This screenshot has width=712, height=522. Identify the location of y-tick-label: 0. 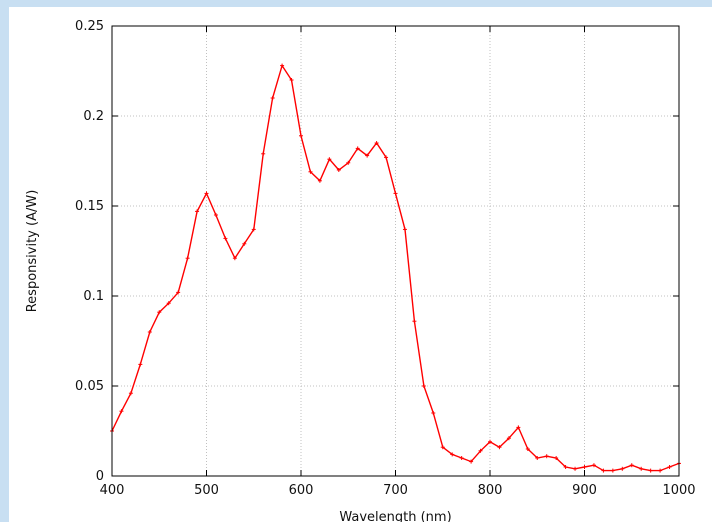
(100, 476).